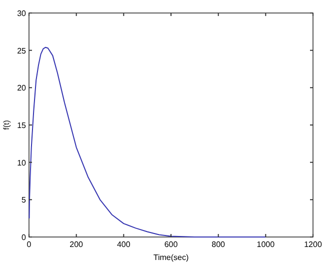  Describe the element at coordinates (22, 51) in the screenshot. I see `y-tick-label: 25` at that location.